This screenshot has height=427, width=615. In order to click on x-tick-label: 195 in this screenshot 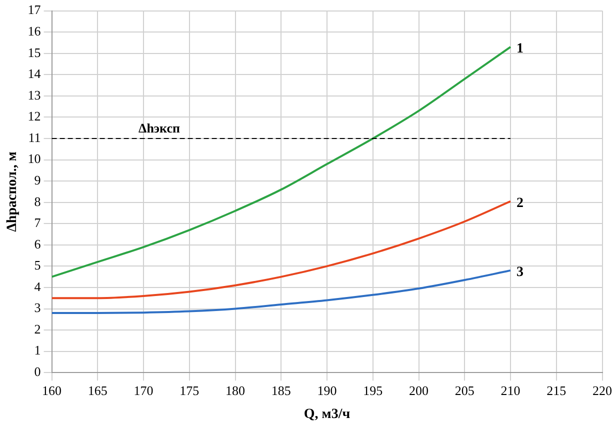, I will do `click(373, 390)`.